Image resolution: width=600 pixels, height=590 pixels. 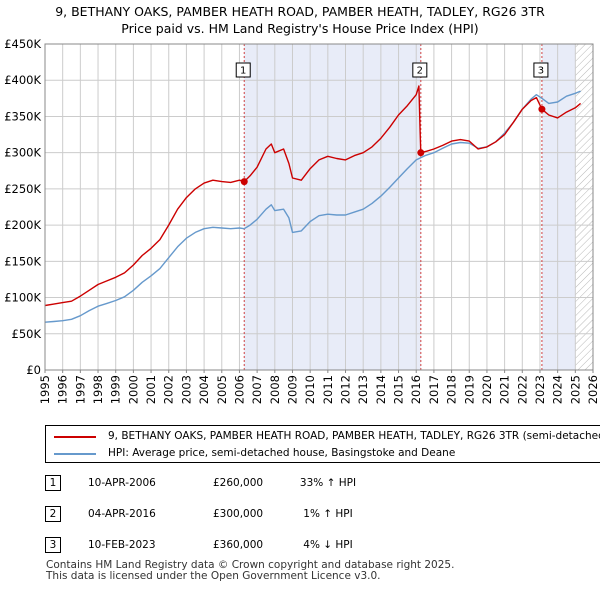 I want to click on x-tick-label: 2015, so click(x=399, y=389).